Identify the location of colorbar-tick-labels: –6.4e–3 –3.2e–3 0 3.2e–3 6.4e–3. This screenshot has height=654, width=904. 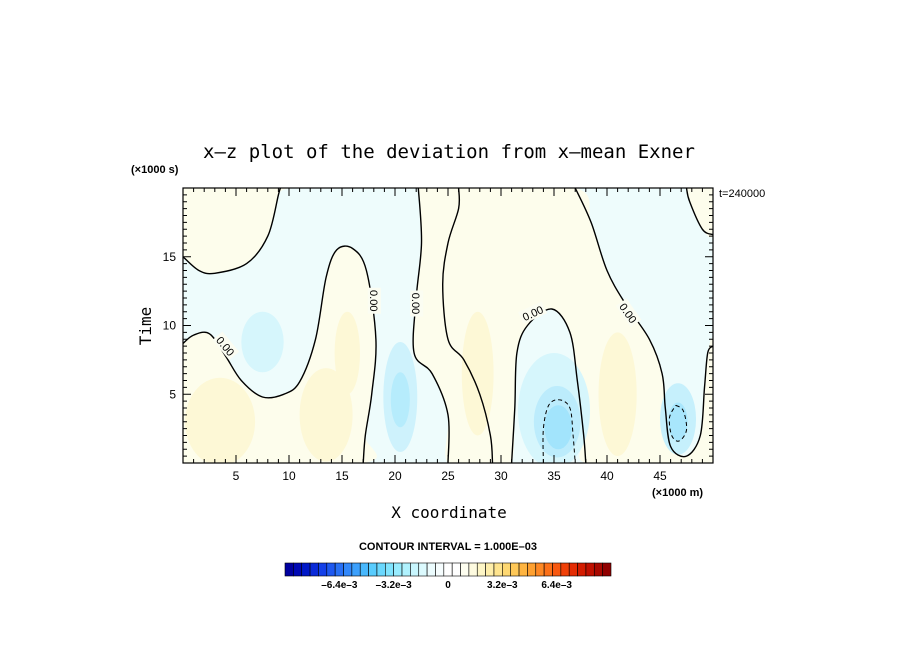
(446, 585).